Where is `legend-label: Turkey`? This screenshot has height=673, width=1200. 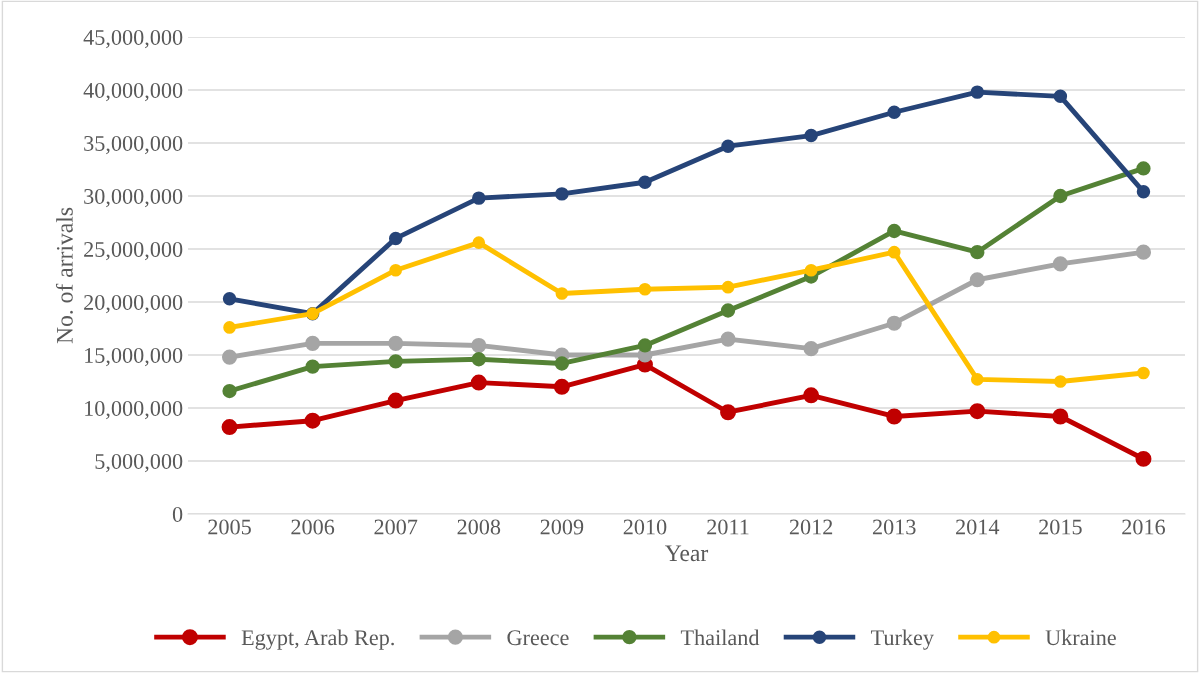 legend-label: Turkey is located at coordinates (902, 639).